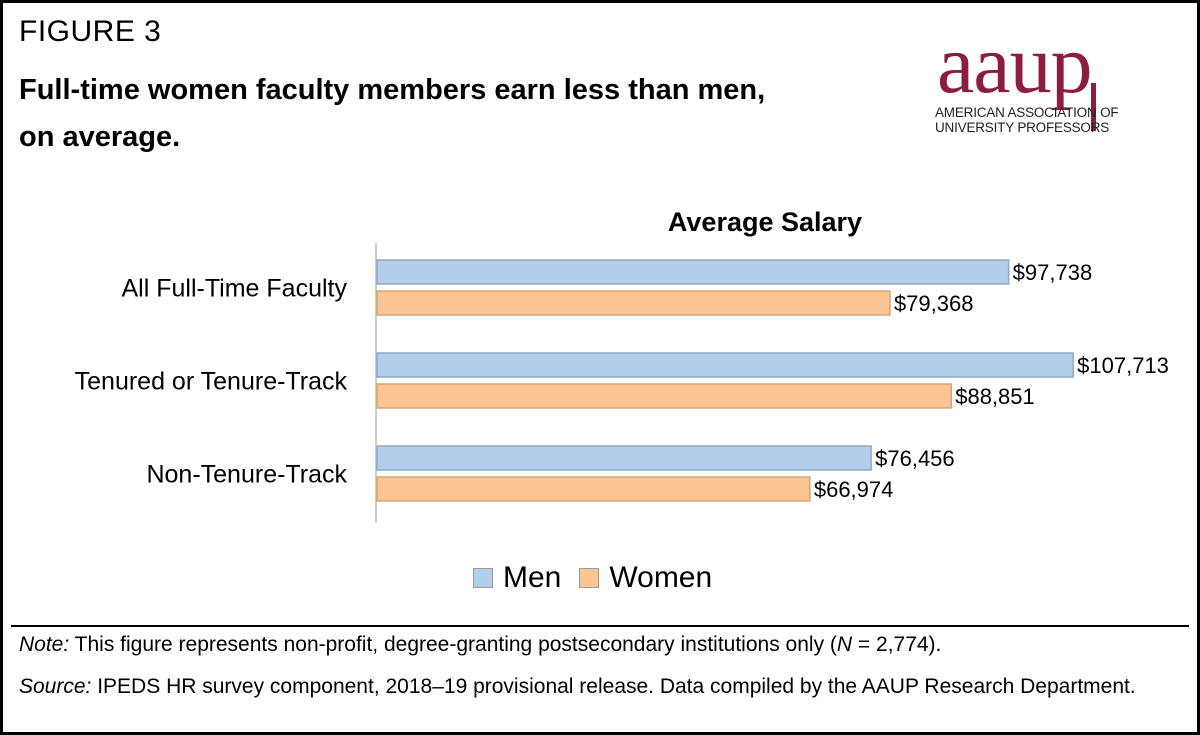 The image size is (1200, 735). What do you see at coordinates (1022, 127) in the screenshot?
I see `logo-subtitle-line-2: UNIVERSITY PROFESSORS` at bounding box center [1022, 127].